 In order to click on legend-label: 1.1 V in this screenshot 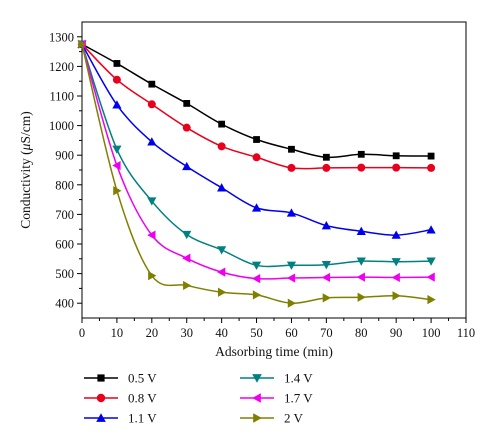, I will do `click(142, 418)`.